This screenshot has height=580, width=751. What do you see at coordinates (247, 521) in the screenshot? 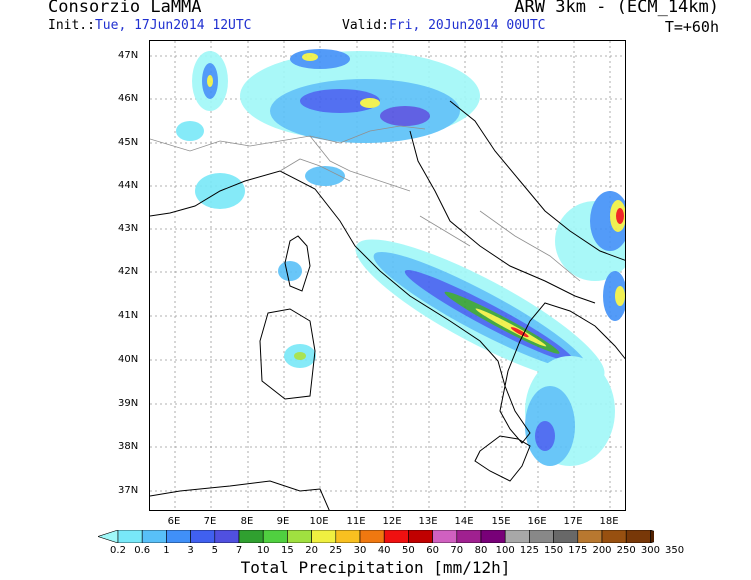
I see `lon-label: 8E` at bounding box center [247, 521].